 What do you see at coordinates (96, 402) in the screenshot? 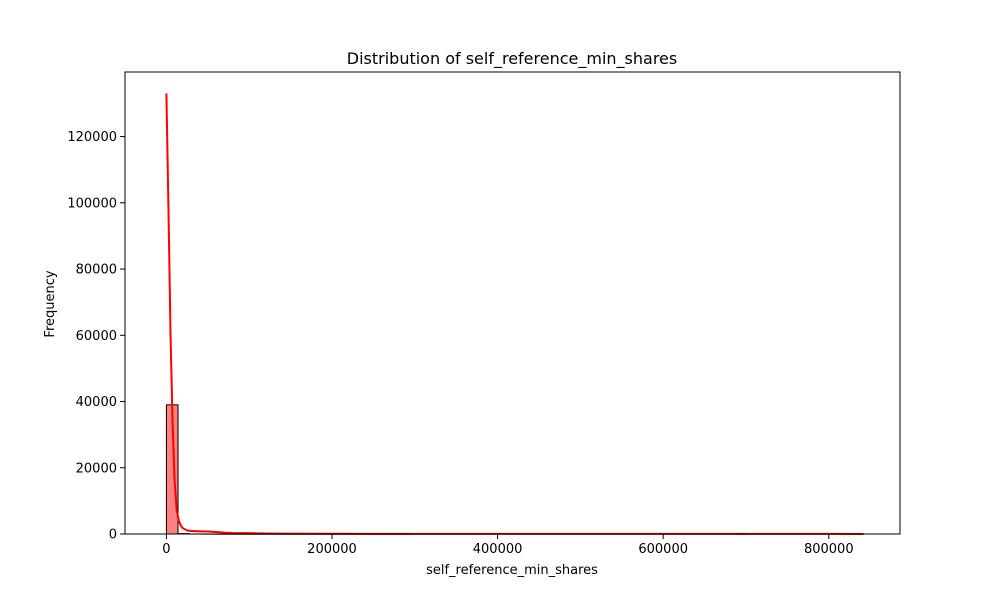
I see `y-tick-label: 40000` at bounding box center [96, 402].